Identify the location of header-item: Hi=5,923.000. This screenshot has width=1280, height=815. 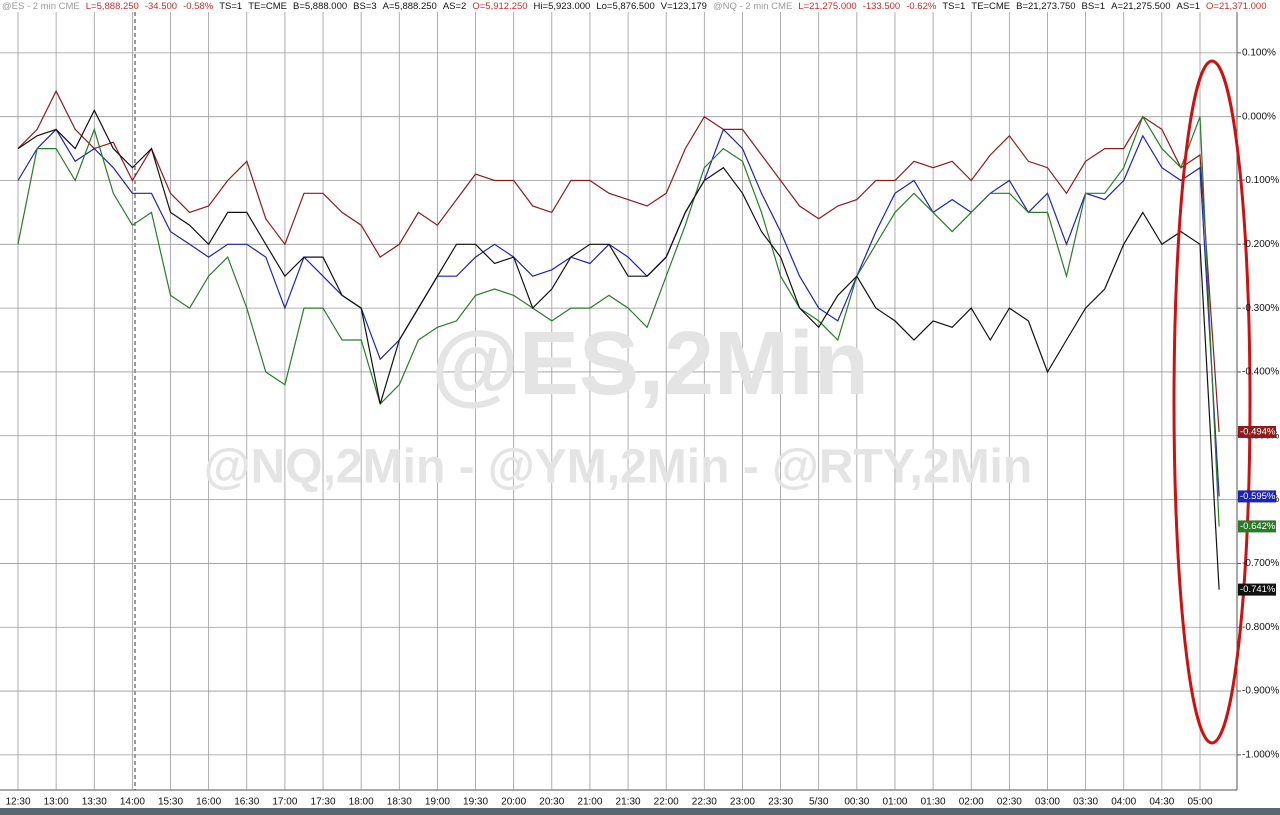
(562, 6).